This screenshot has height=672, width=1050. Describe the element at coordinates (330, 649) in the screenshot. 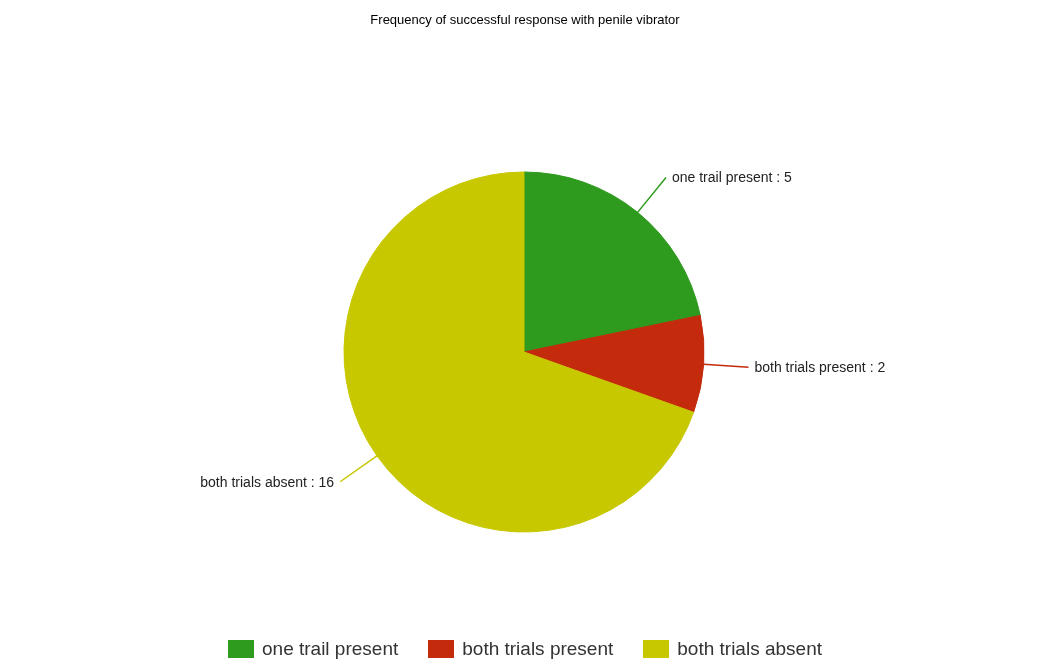

I see `legend-label: one trail present` at that location.